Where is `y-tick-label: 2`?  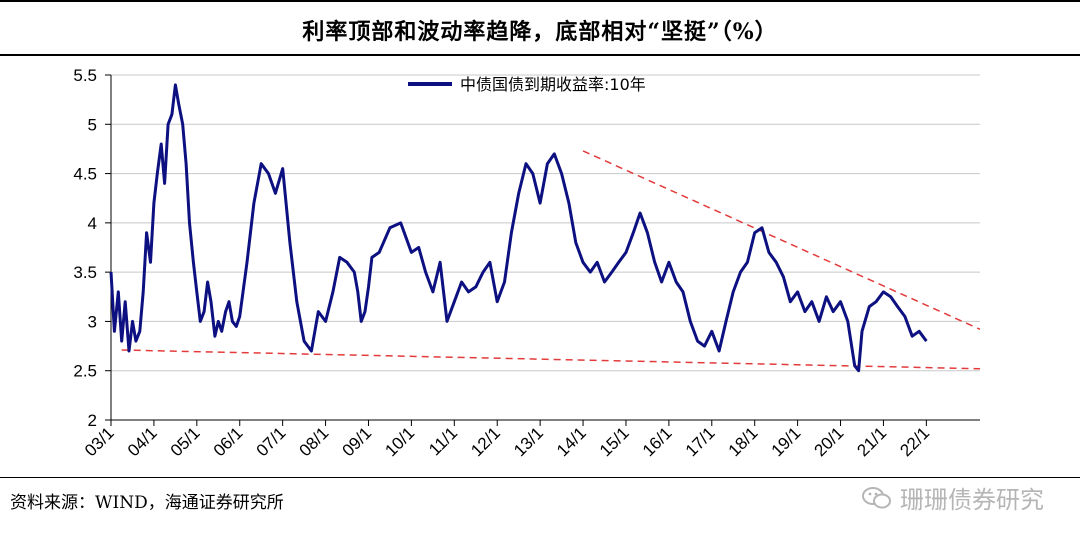 y-tick-label: 2 is located at coordinates (92, 420).